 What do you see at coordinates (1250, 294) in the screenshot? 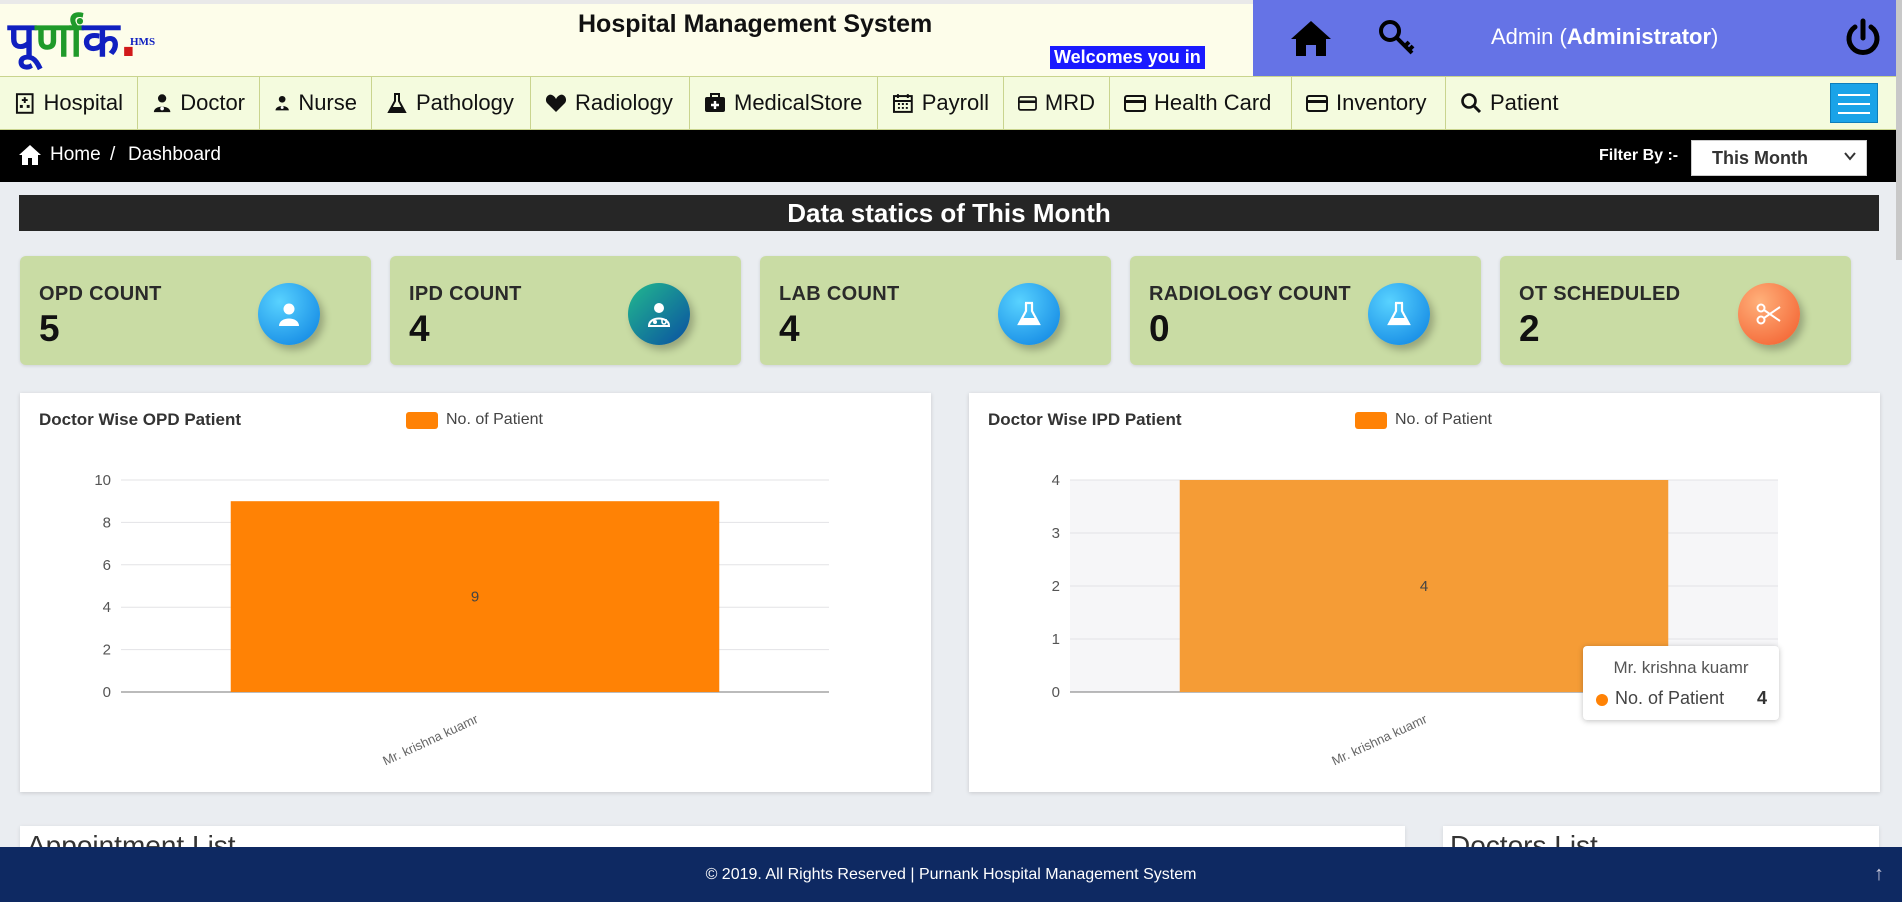
I see `stat-label: RADIOLOGY COUNT` at bounding box center [1250, 294].